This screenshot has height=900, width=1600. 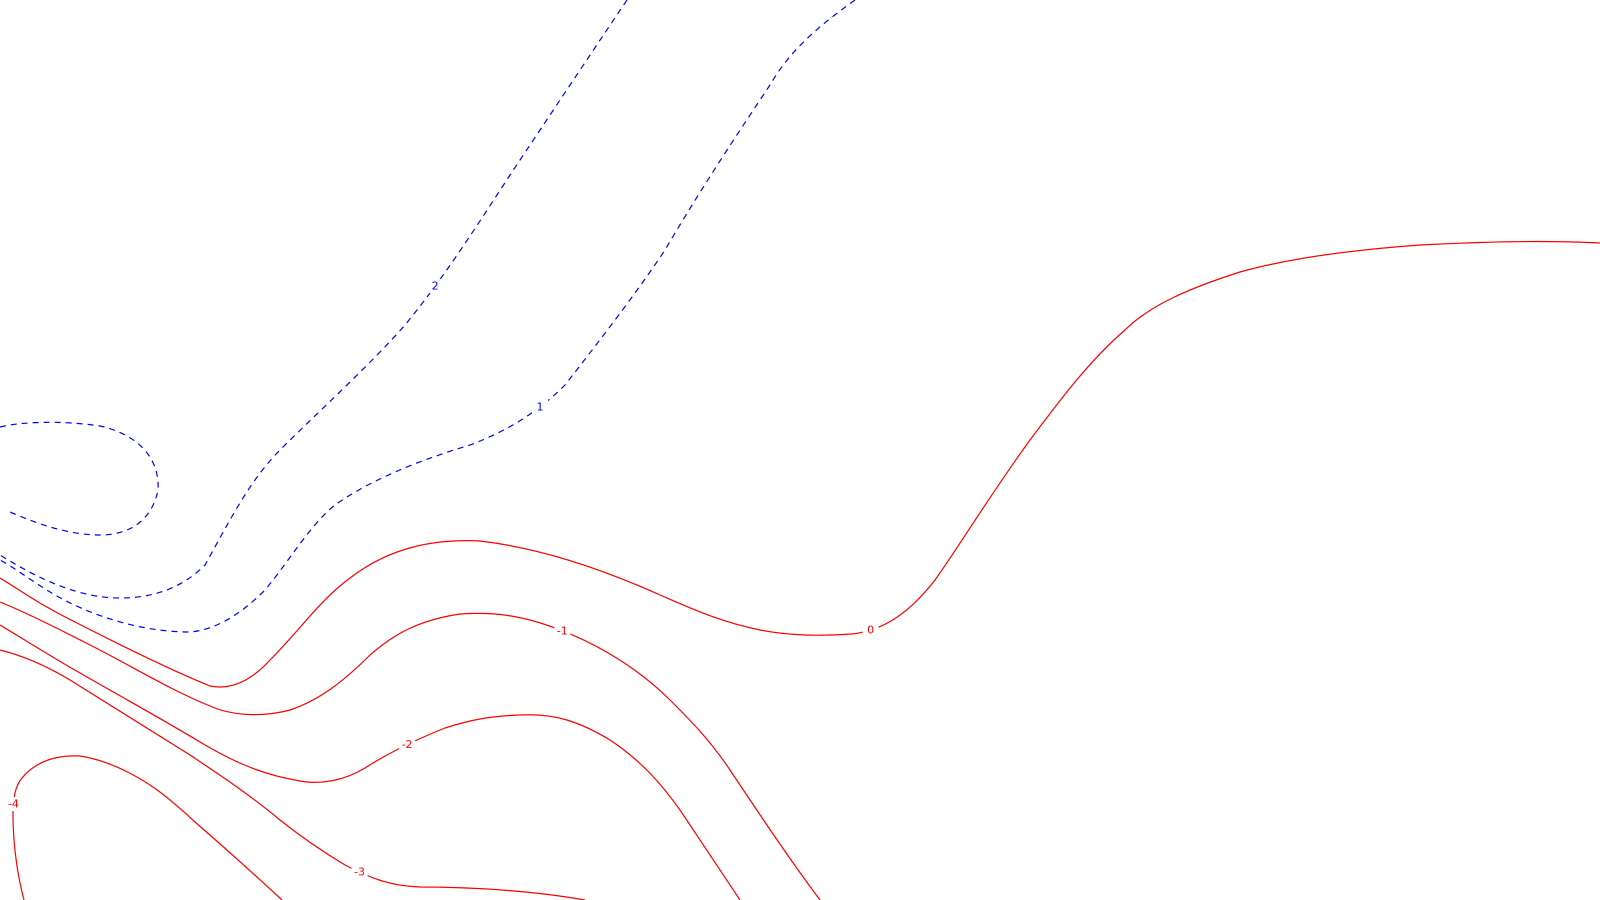 I want to click on contour-label: -4, so click(x=13, y=803).